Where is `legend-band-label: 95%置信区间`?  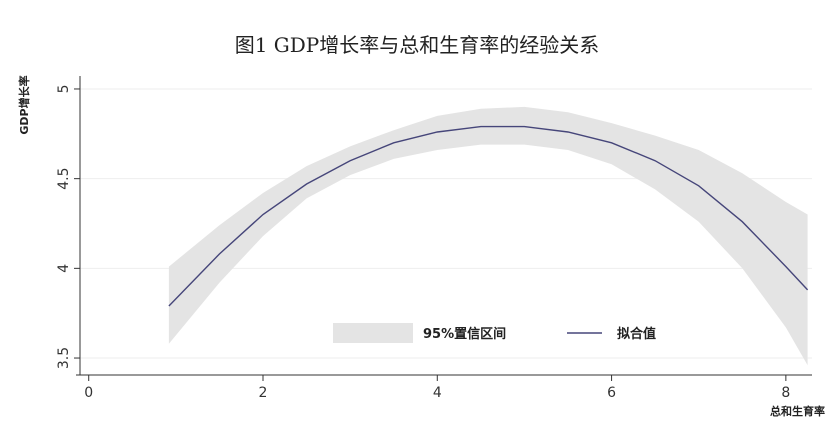
legend-band-label: 95%置信区间 is located at coordinates (464, 334).